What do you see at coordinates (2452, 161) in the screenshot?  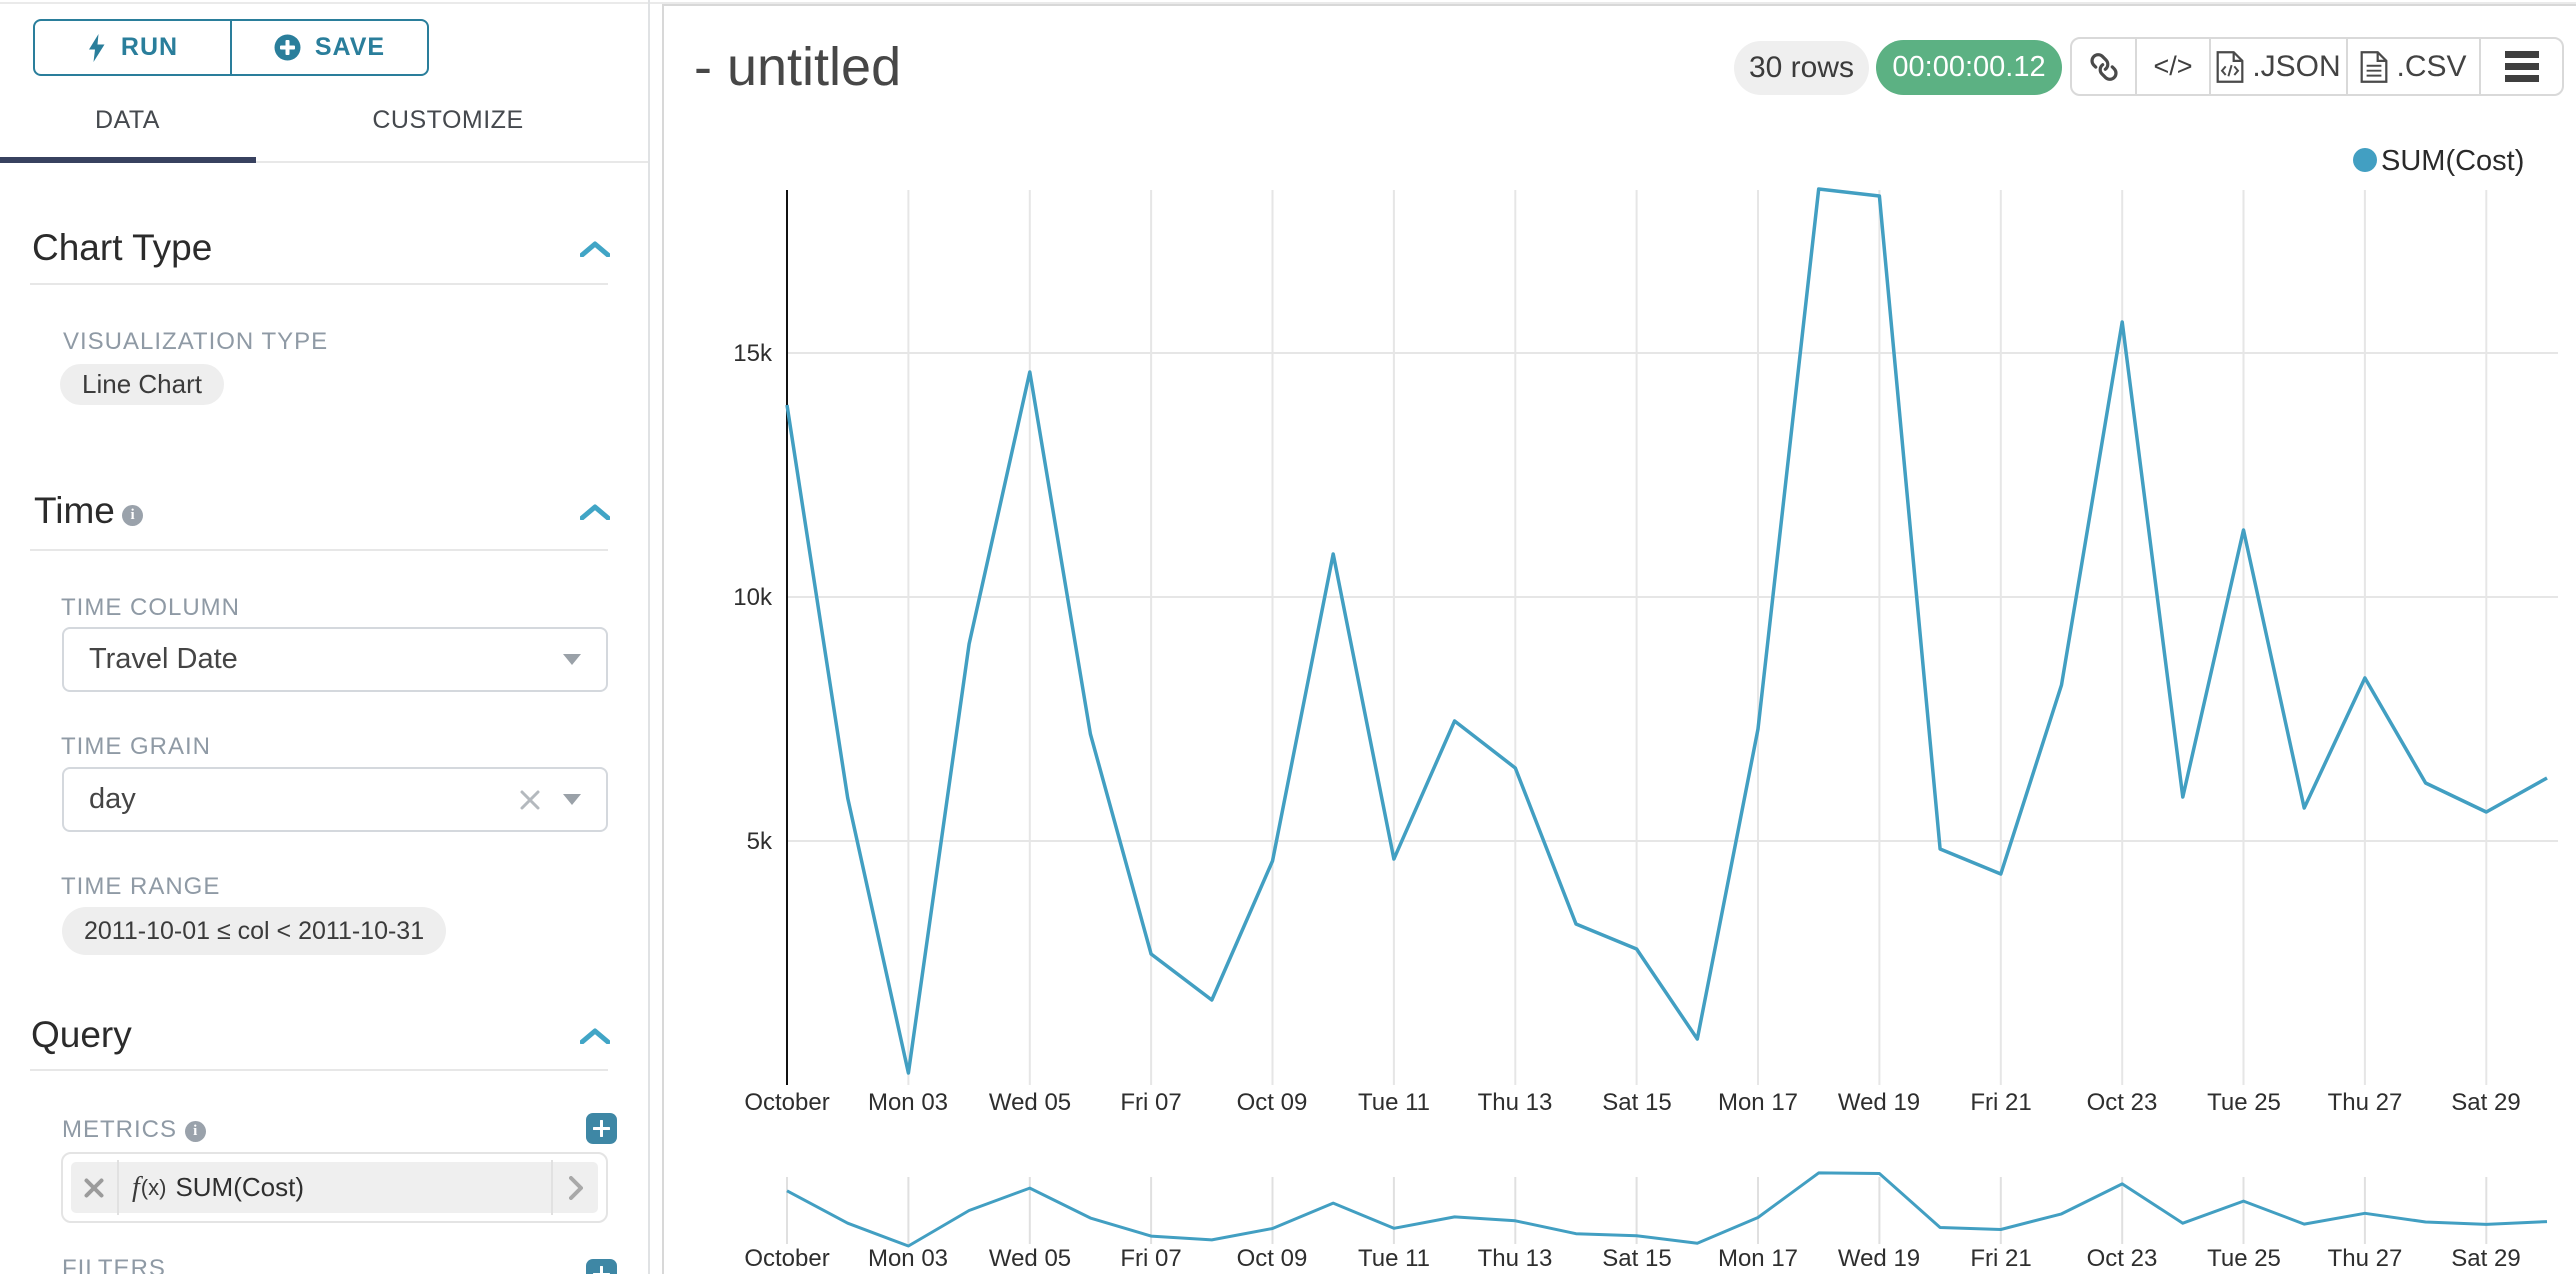 I see `svg-text: SUM(Cost)` at bounding box center [2452, 161].